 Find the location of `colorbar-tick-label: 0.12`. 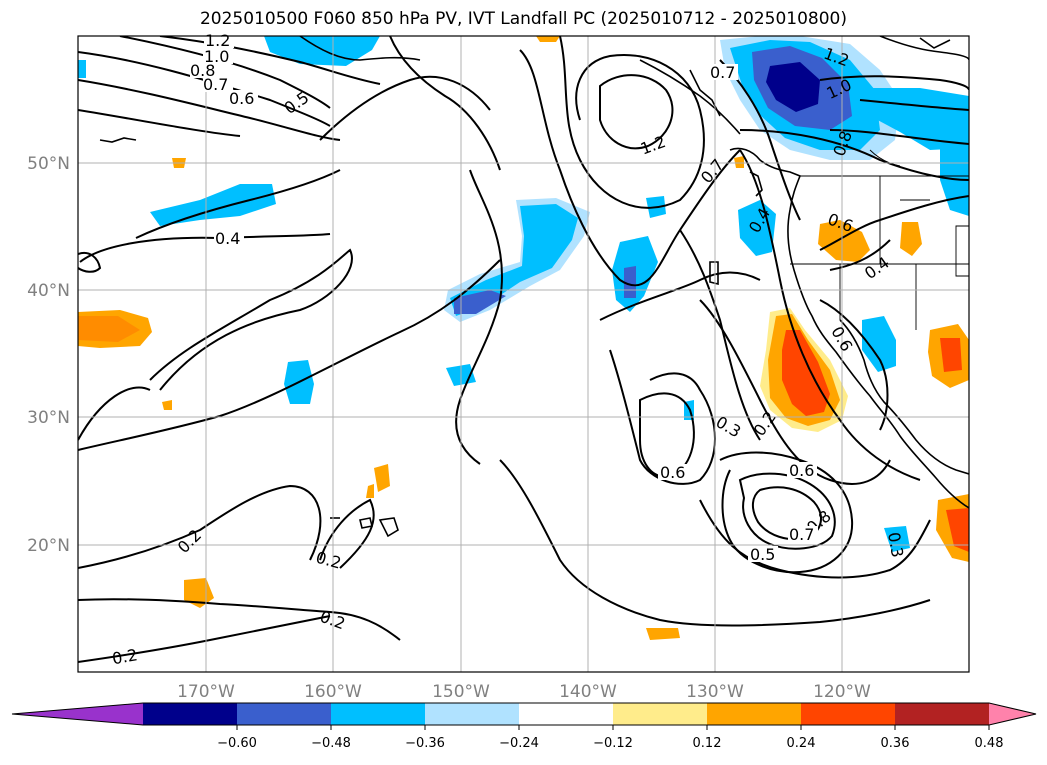

colorbar-tick-label: 0.12 is located at coordinates (707, 743).